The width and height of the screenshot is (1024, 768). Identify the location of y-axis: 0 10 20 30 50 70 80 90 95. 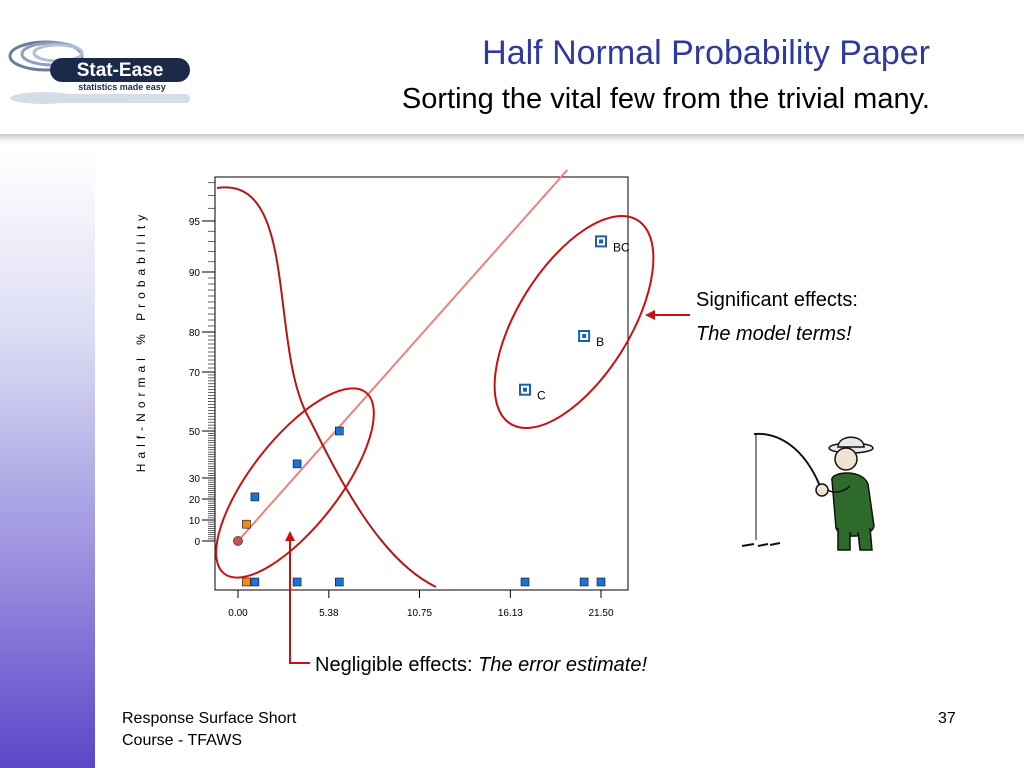
(202, 382).